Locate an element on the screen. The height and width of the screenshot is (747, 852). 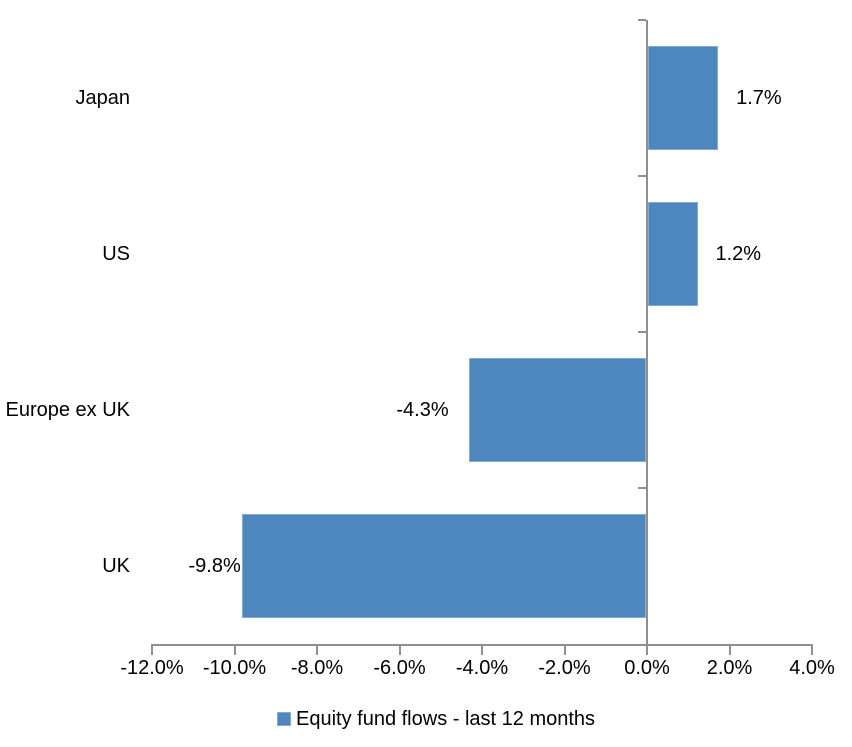
bar-japan is located at coordinates (683, 98).